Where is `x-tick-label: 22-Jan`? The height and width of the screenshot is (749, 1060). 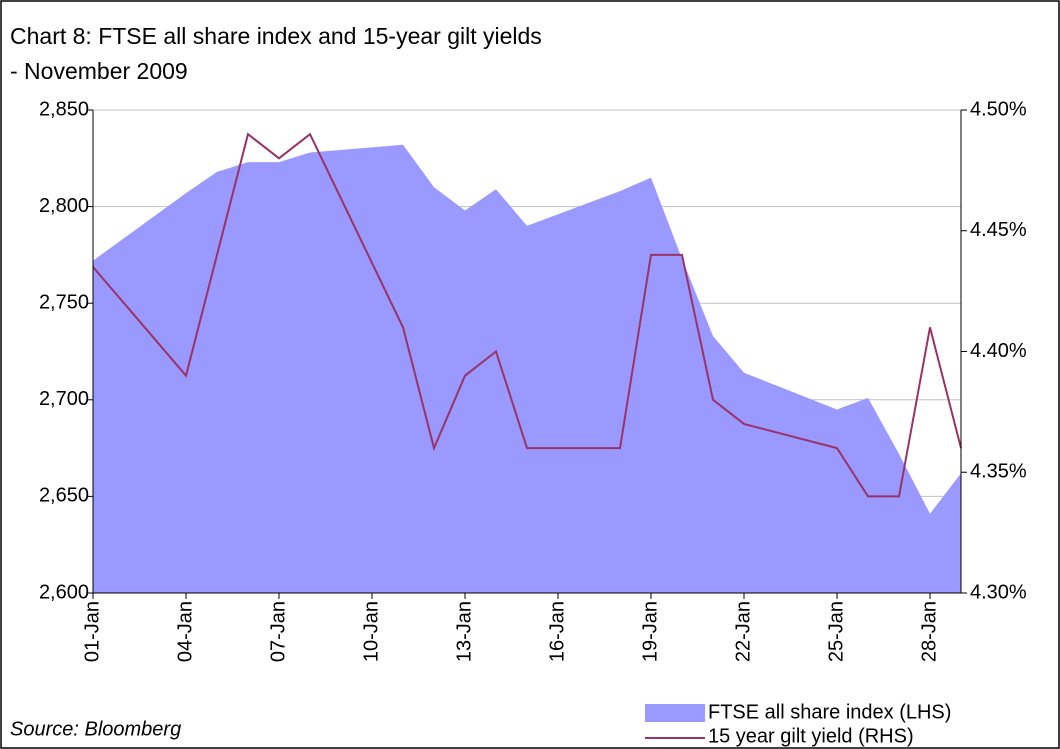 x-tick-label: 22-Jan is located at coordinates (743, 631).